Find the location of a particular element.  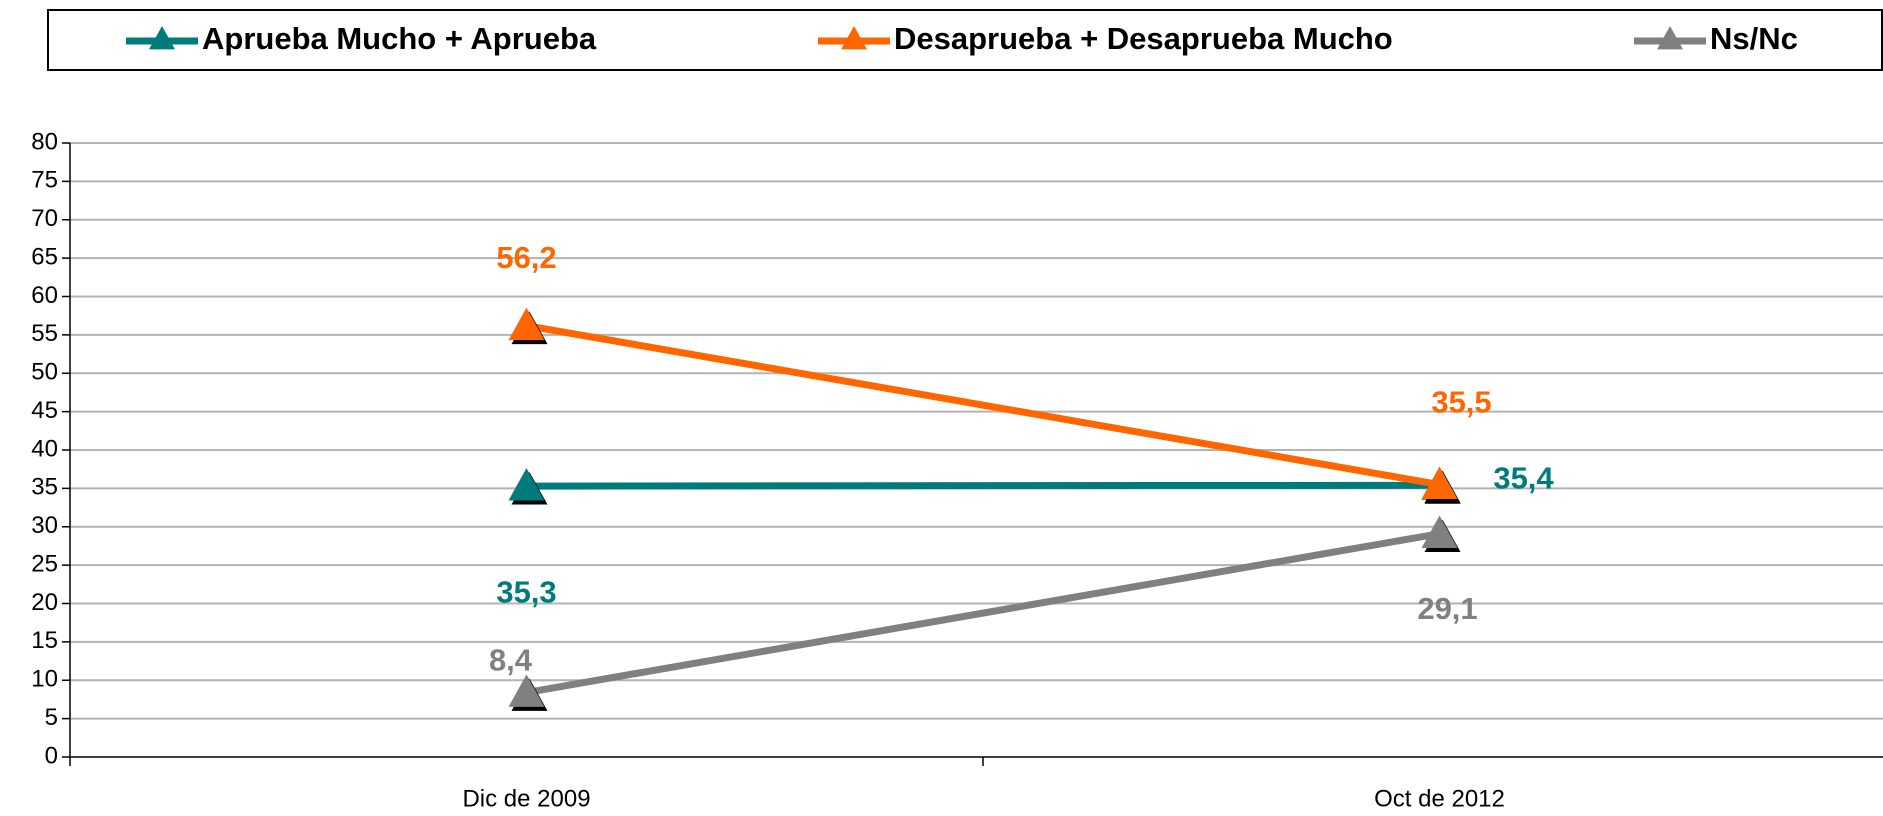

y-tick-label: 65 is located at coordinates (44, 256).